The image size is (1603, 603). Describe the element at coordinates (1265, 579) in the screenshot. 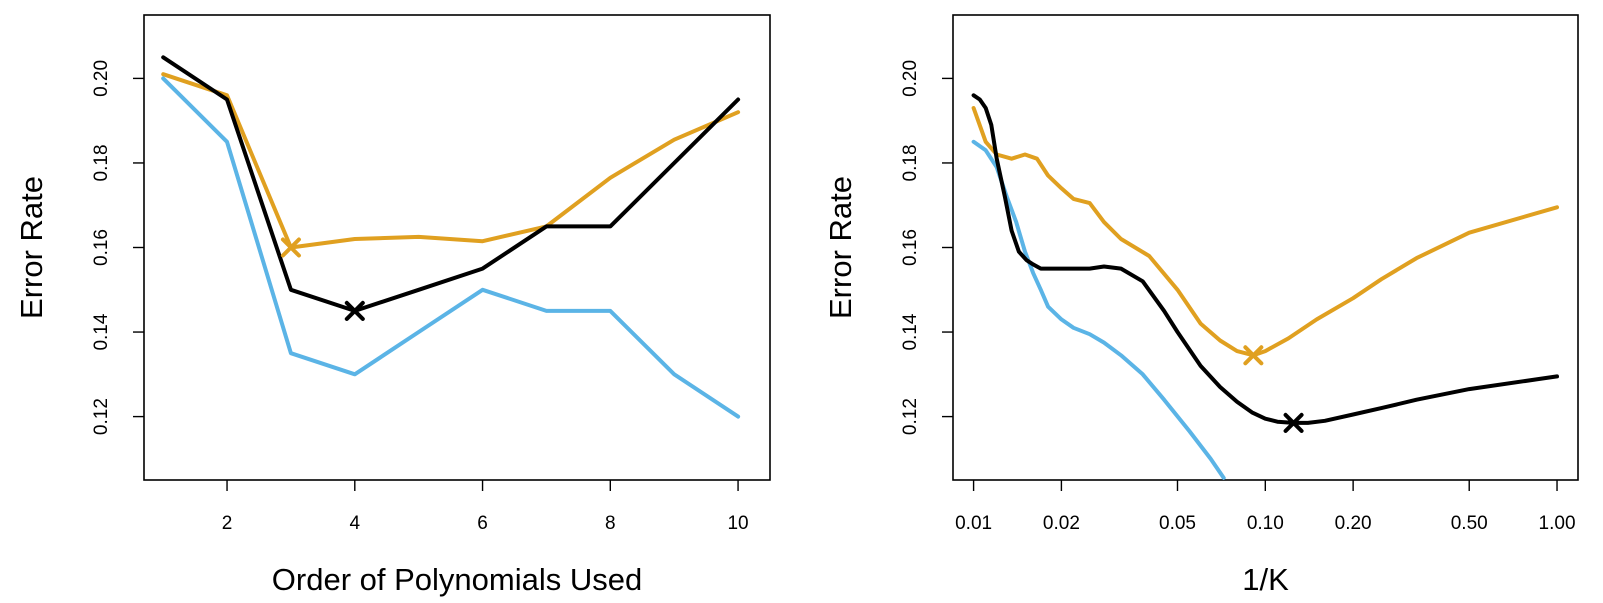

I see `x-axis-label: 1/K` at that location.